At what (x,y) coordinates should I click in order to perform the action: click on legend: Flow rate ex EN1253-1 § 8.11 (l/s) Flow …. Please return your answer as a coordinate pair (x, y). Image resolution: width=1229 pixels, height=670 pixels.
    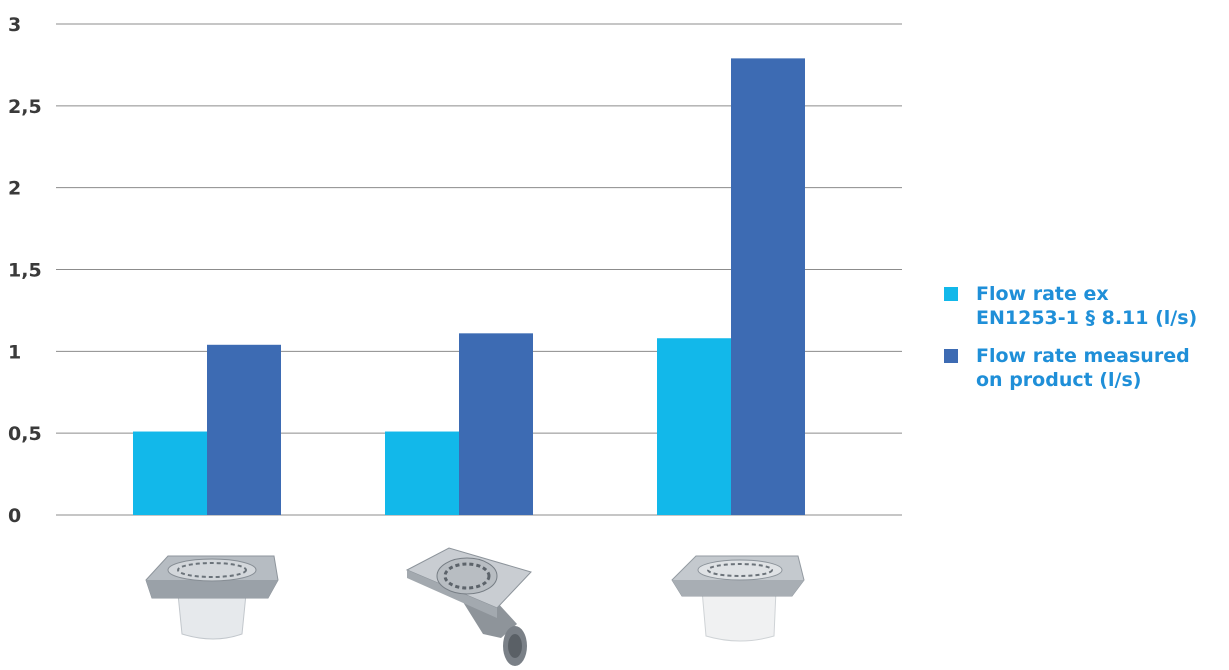
    Looking at the image, I should click on (1086, 344).